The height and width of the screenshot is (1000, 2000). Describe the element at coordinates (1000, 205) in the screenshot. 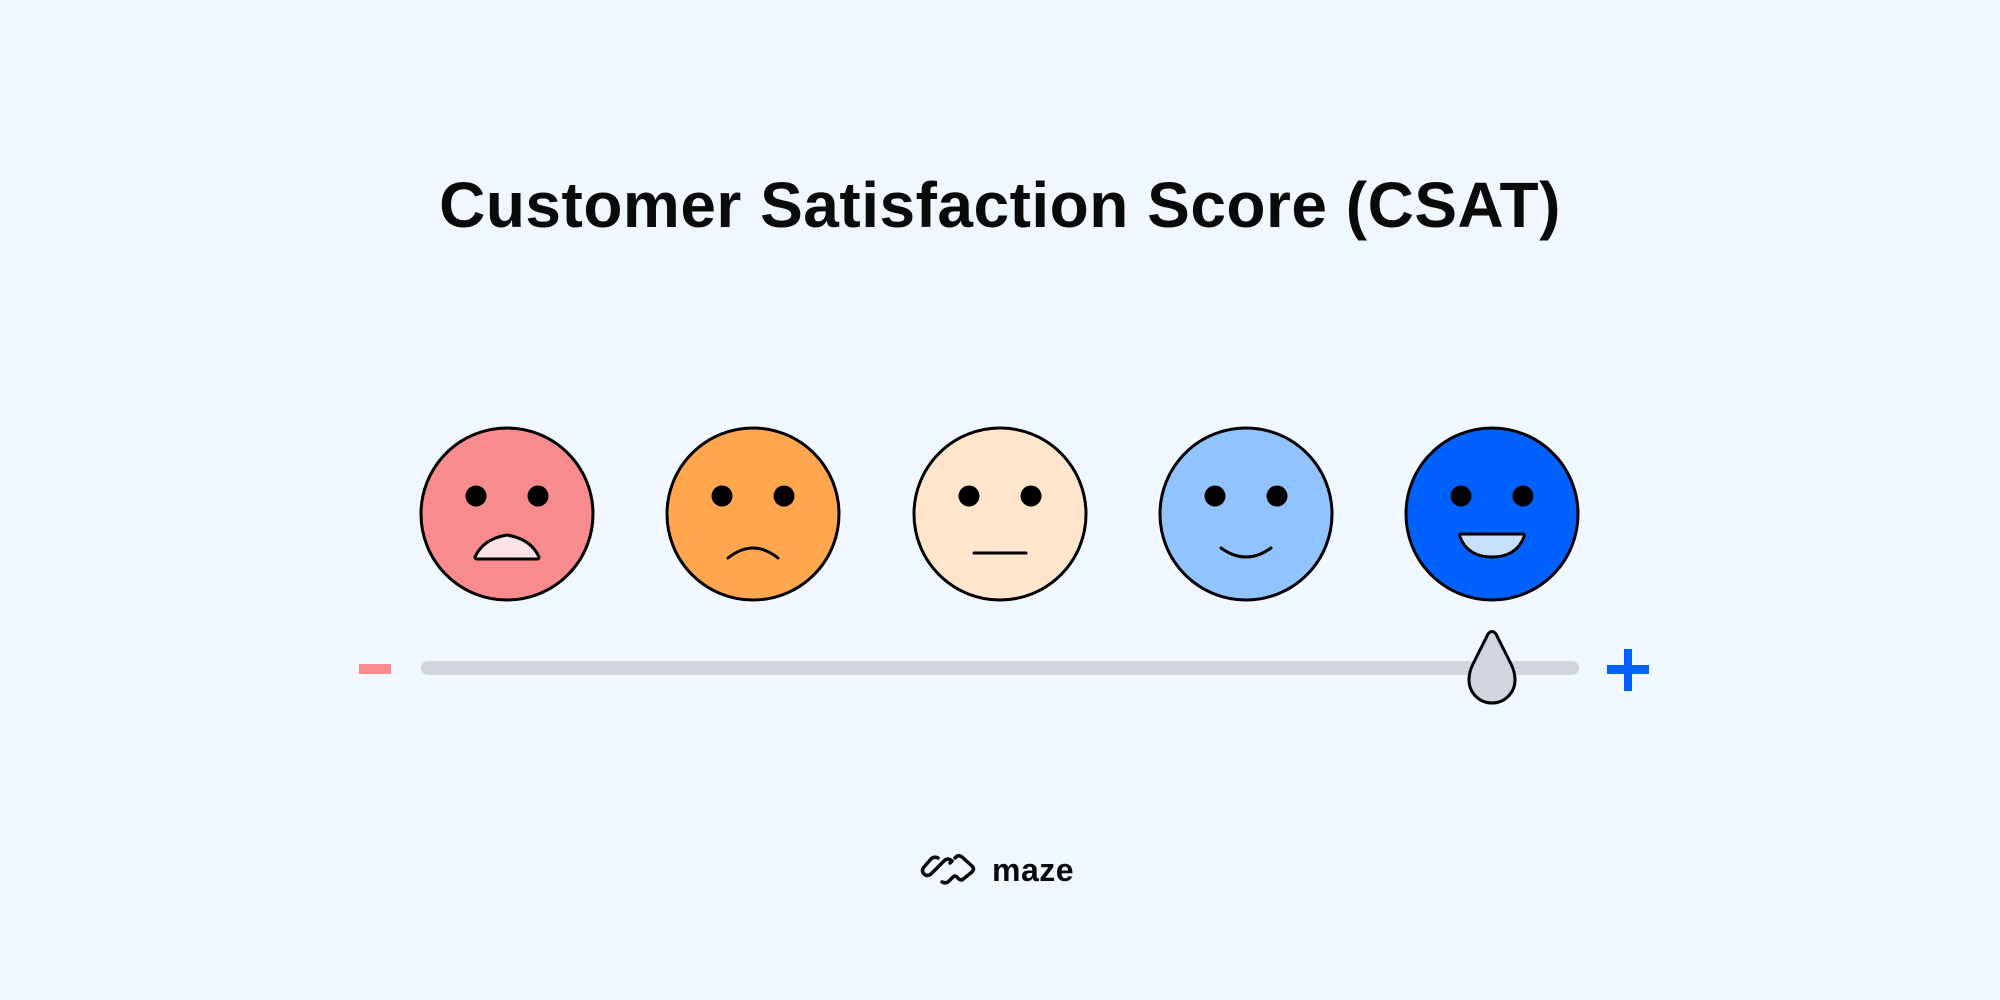

I see `page-title: Customer Satisfaction Score (CSAT)` at that location.